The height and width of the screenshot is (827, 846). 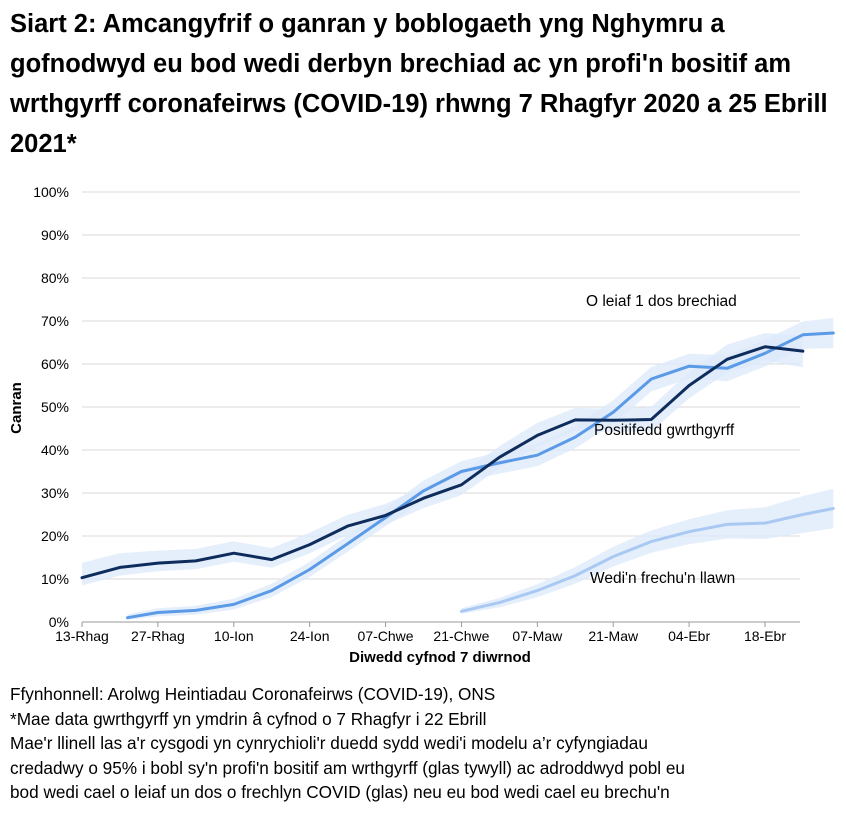 What do you see at coordinates (537, 636) in the screenshot?
I see `x-tick-label: 07-Maw` at bounding box center [537, 636].